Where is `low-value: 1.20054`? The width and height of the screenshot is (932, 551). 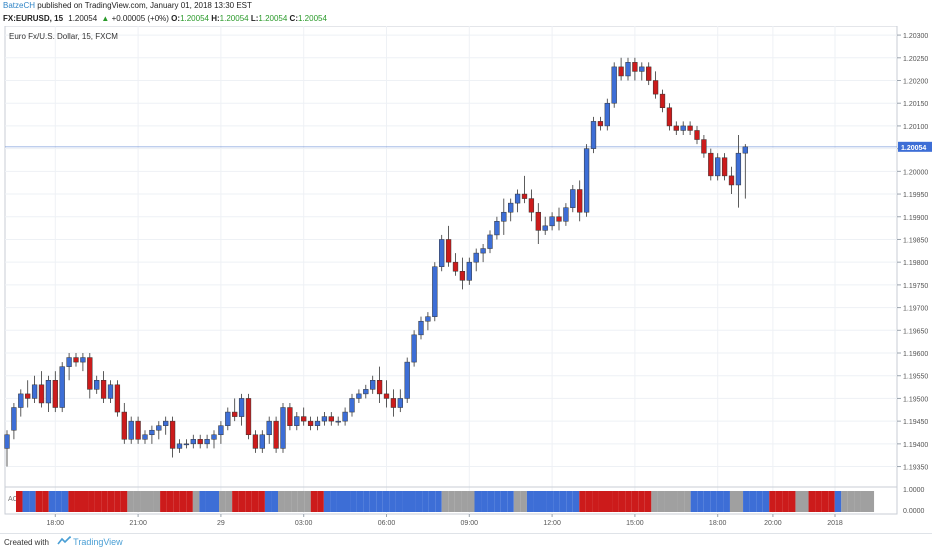
low-value: 1.20054 is located at coordinates (273, 18).